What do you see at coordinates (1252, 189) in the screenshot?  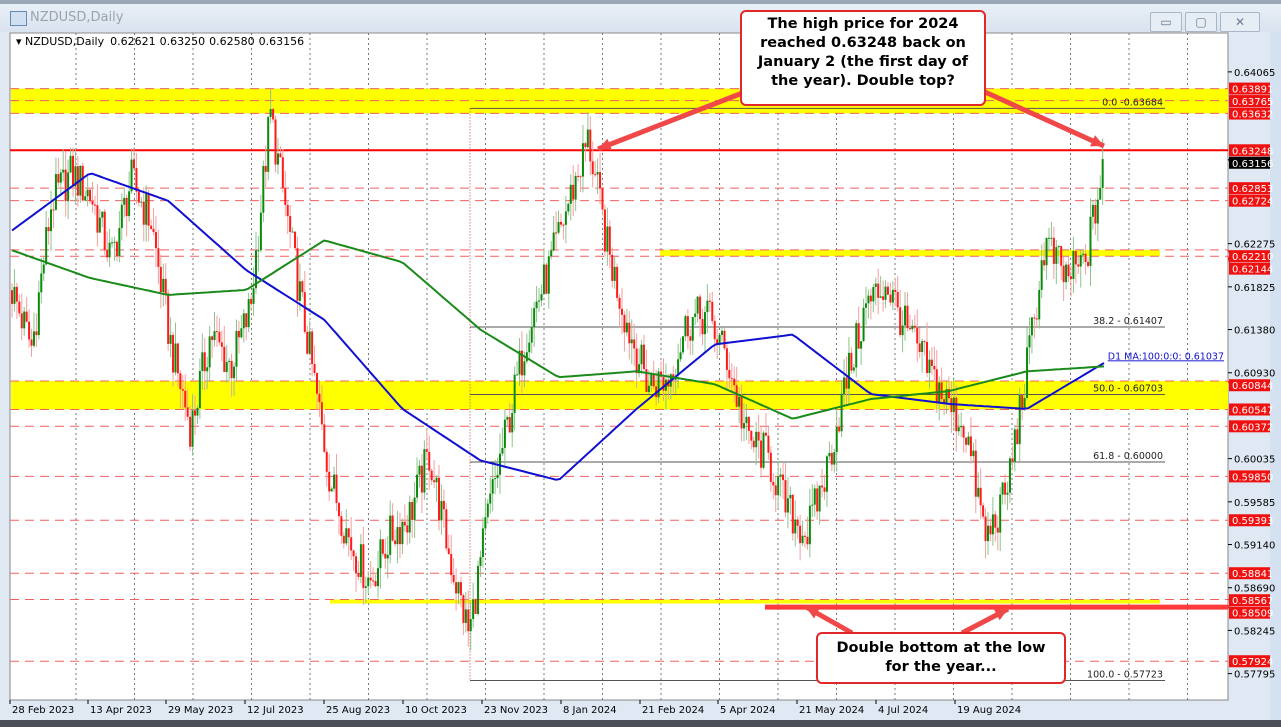 I see `level-price-label: 0.62853` at bounding box center [1252, 189].